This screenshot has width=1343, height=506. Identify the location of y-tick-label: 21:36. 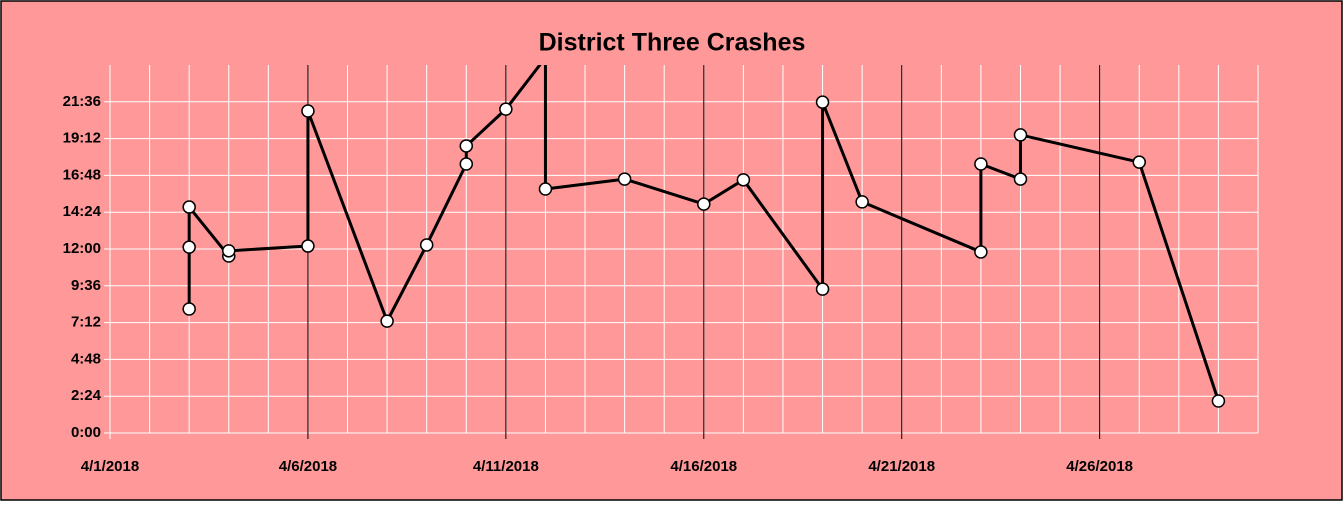
(82, 101).